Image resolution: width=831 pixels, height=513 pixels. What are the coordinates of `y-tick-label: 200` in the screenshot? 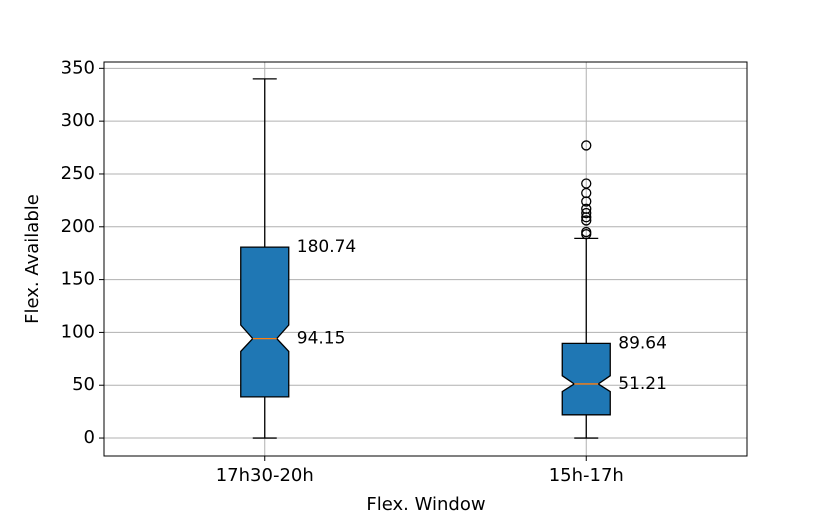 It's located at (78, 226).